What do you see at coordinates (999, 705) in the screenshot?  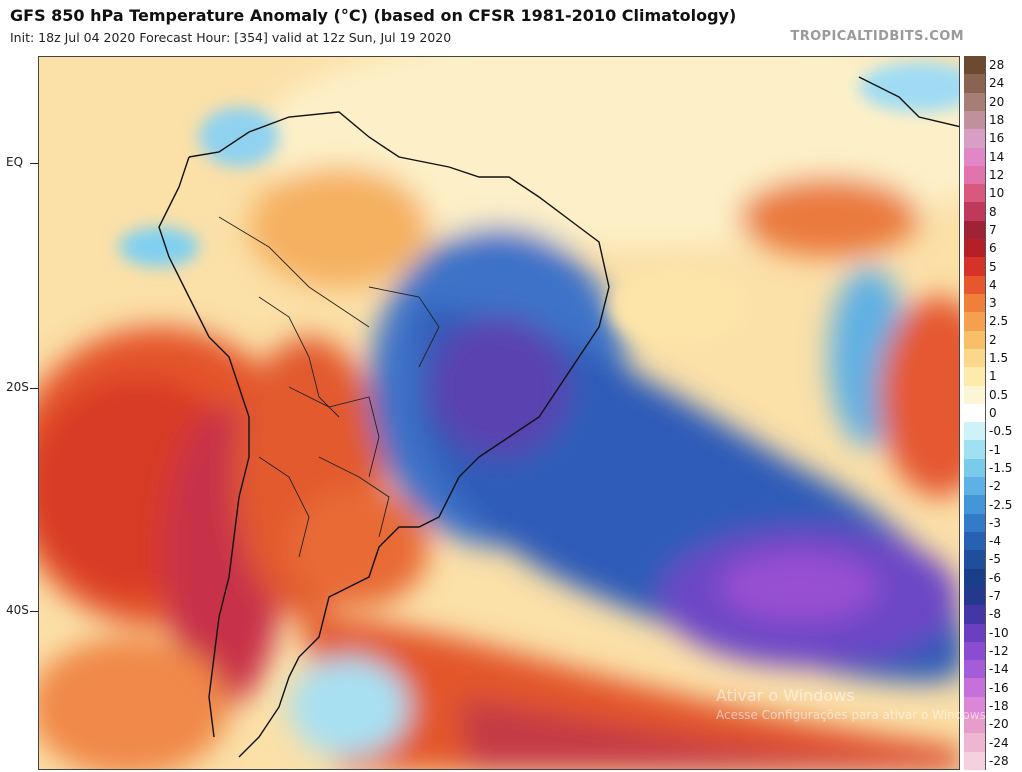 I see `colorbar-label: -18` at bounding box center [999, 705].